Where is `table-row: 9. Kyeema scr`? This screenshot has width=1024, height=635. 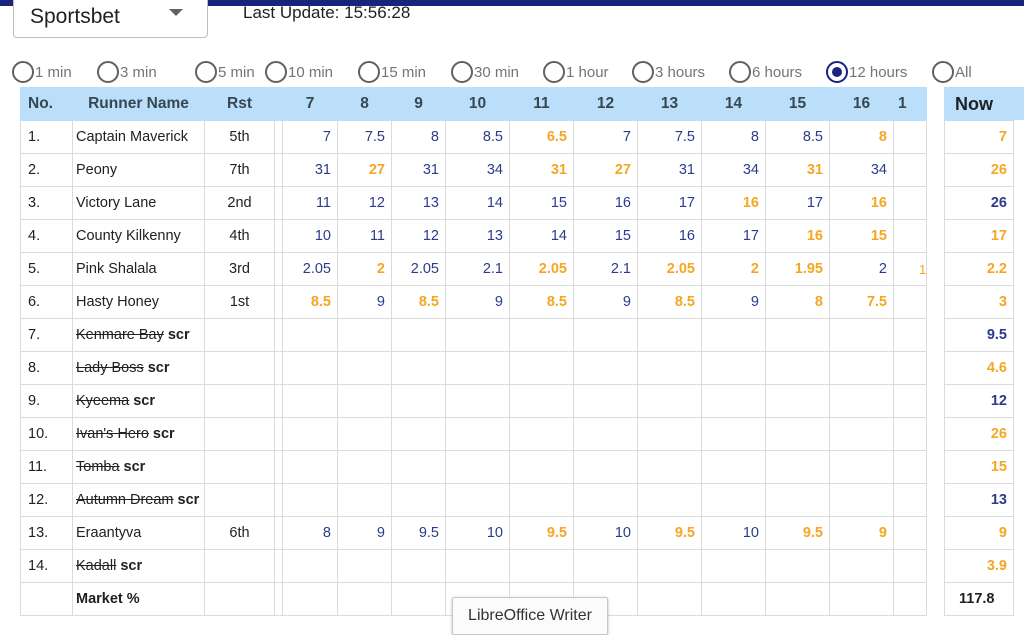 table-row: 9. Kyeema scr is located at coordinates (474, 401).